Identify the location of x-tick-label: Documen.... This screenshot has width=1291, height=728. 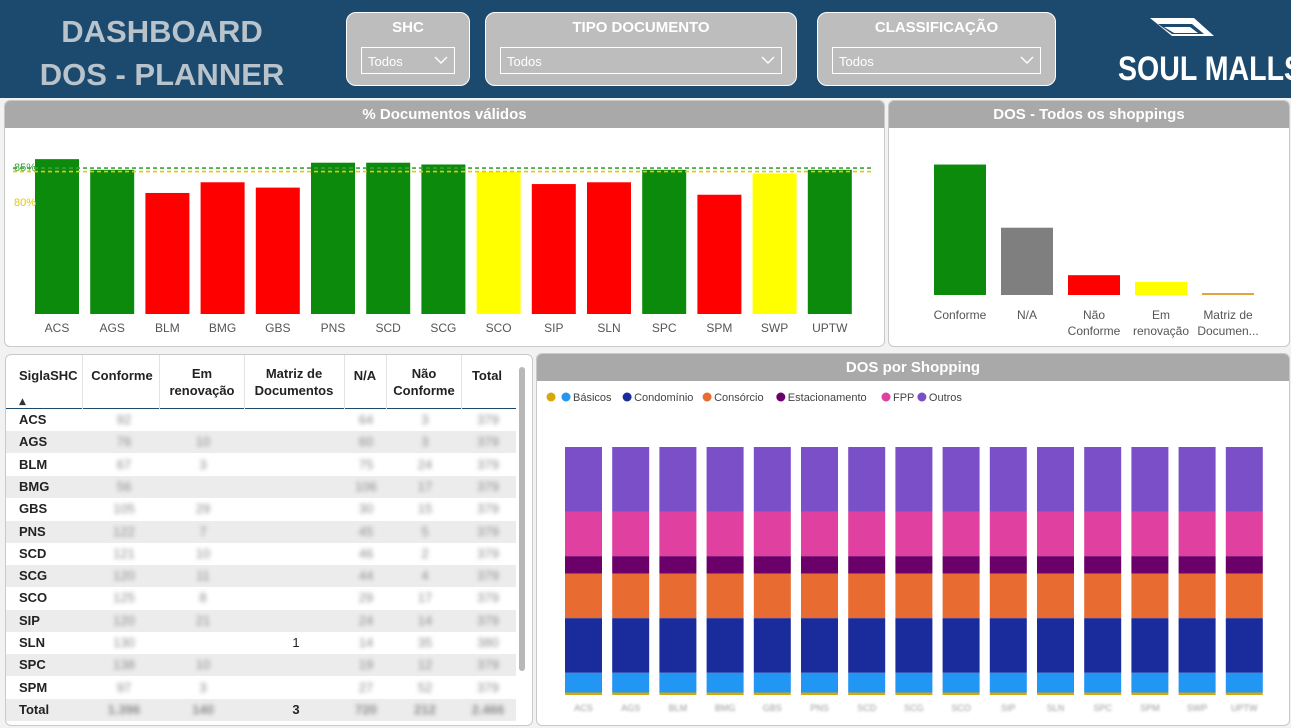
(1227, 331).